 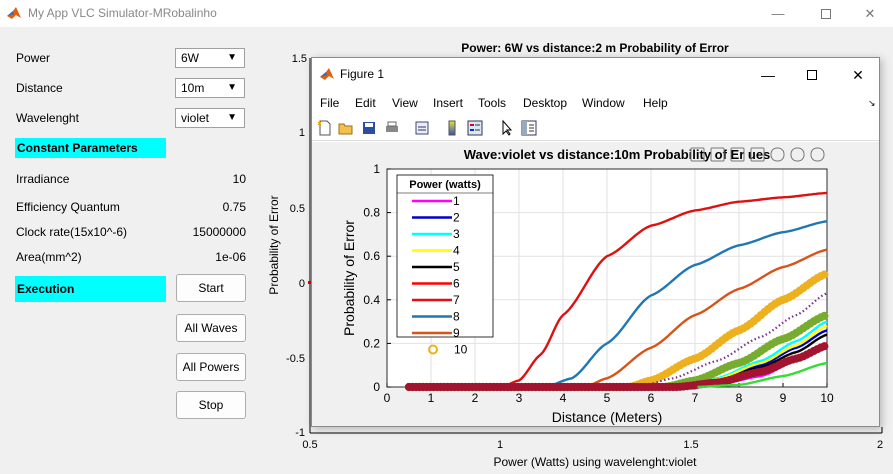 What do you see at coordinates (737, 154) in the screenshot?
I see `data-tip-icon` at bounding box center [737, 154].